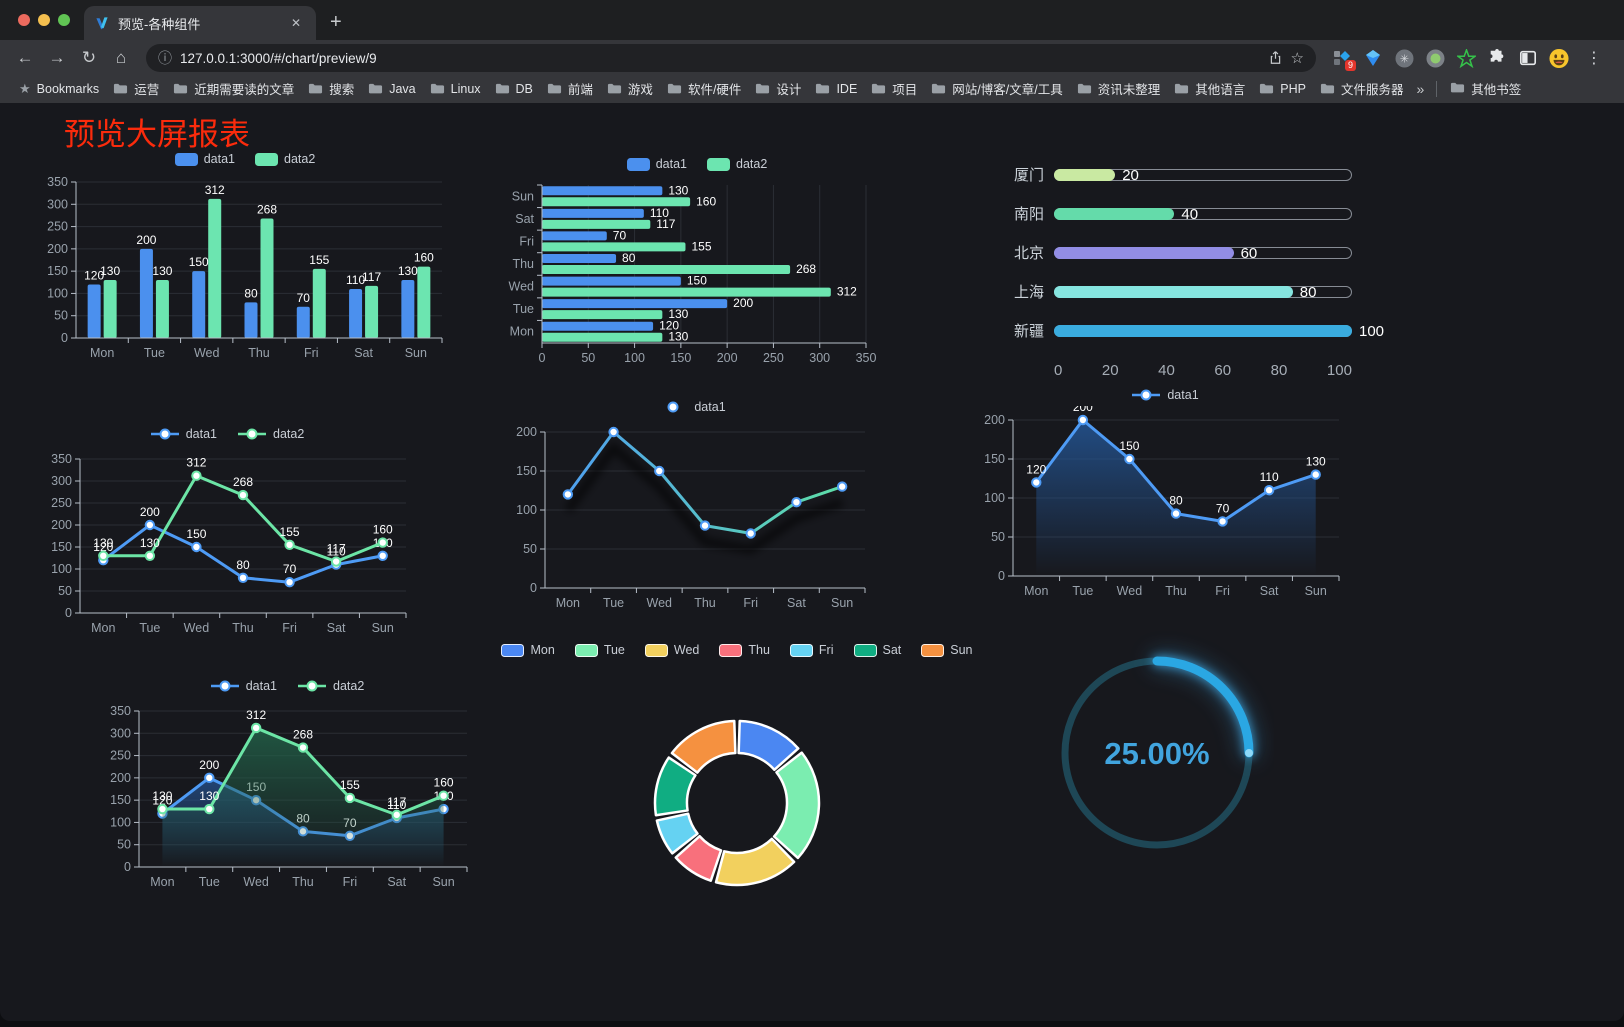 Image resolution: width=1624 pixels, height=1027 pixels. Describe the element at coordinates (1594, 58) in the screenshot. I see `menu-kebab-icon: ⋮` at that location.